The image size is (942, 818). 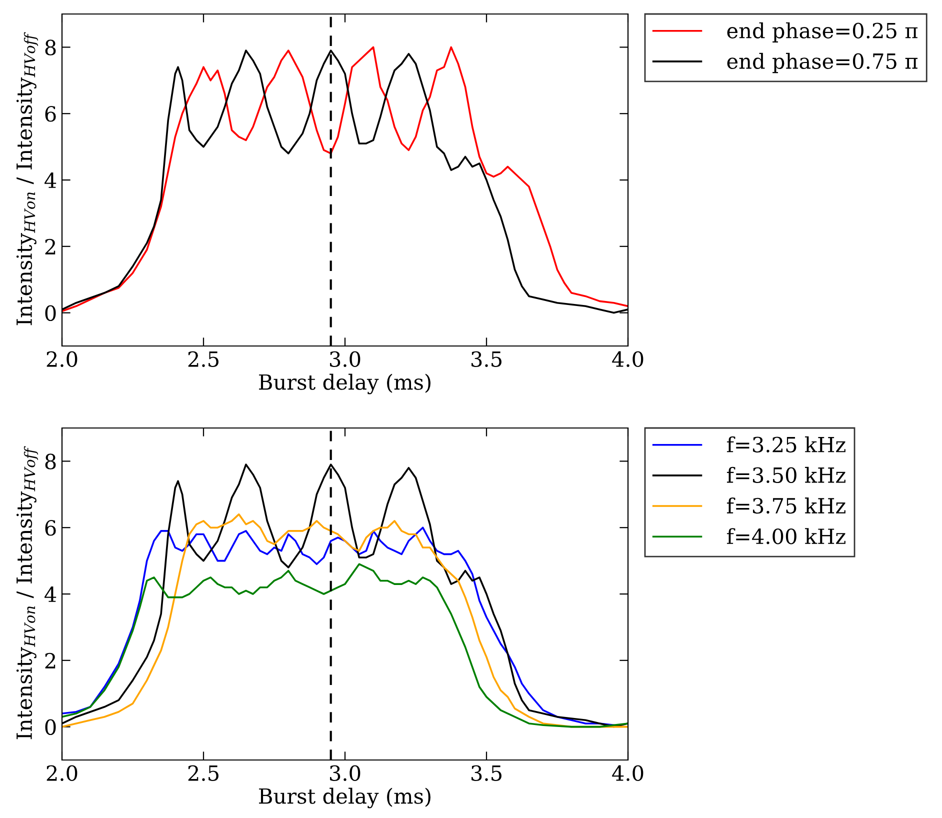 What do you see at coordinates (822, 63) in the screenshot?
I see `legend-label: end phase=0.75 π` at bounding box center [822, 63].